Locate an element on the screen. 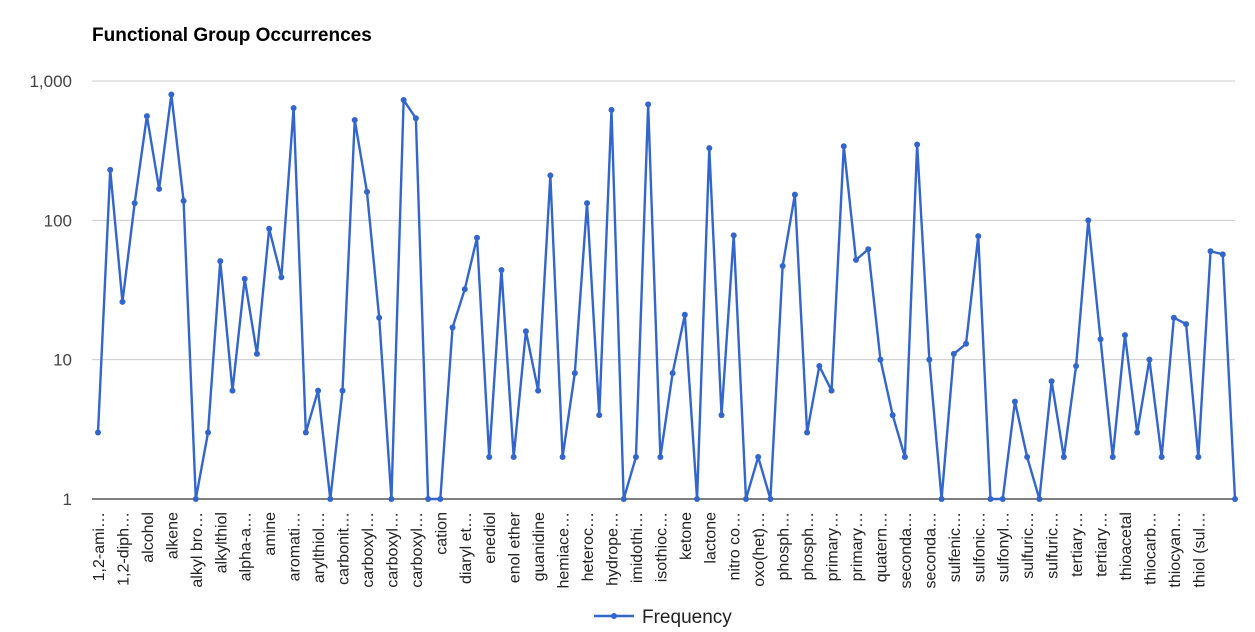 The image size is (1255, 632). y-tick-label: 1 is located at coordinates (67, 499).